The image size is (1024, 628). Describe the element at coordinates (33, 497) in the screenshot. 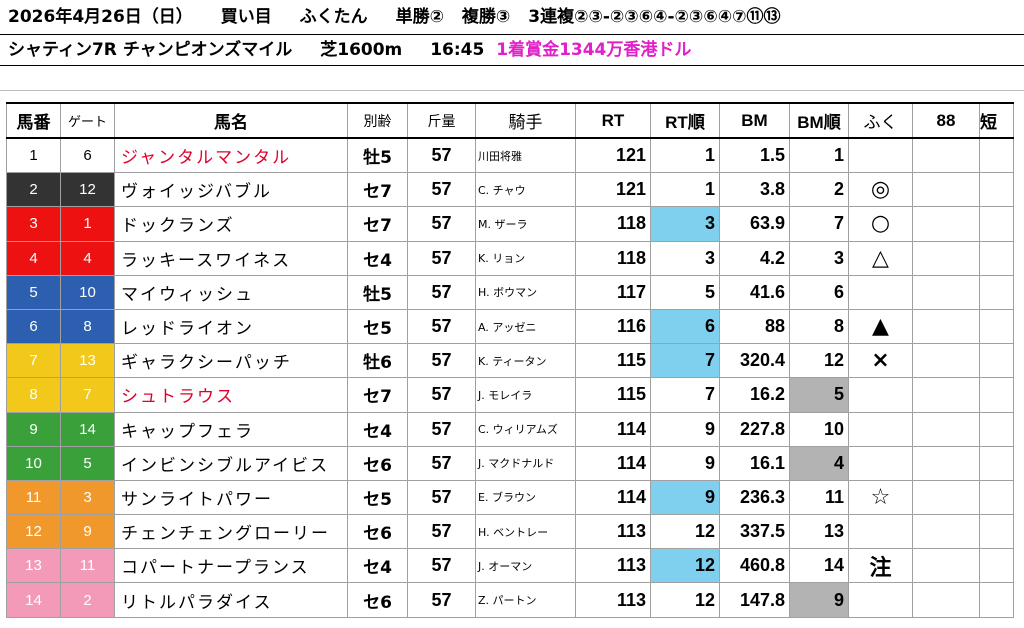

I see `horse-number: 11` at that location.